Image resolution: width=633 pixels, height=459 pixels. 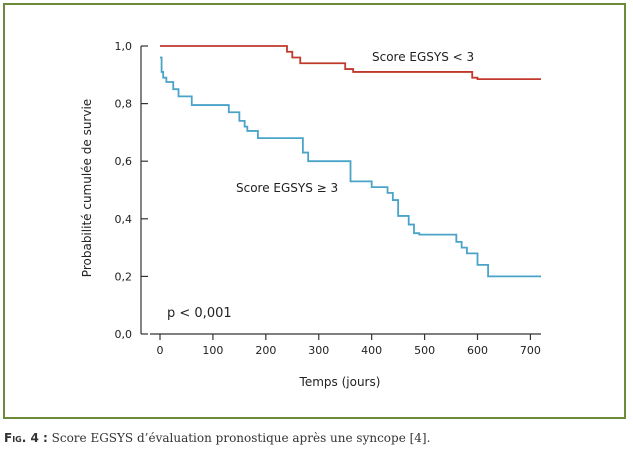 I want to click on figure-caption-label: Fig. 4 :, so click(x=26, y=438).